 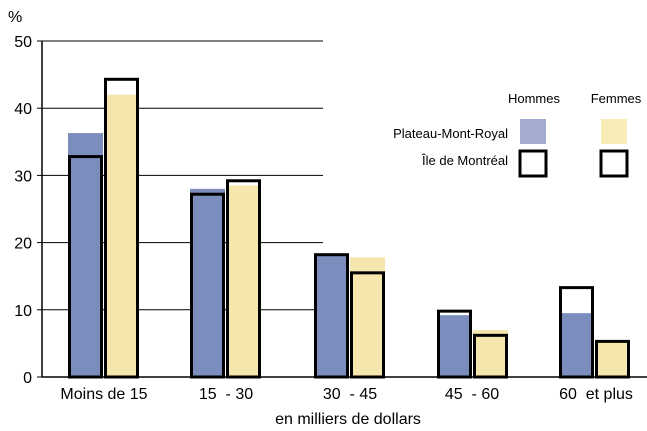 I want to click on legend-swatch-plateau-hommes, so click(x=533, y=131).